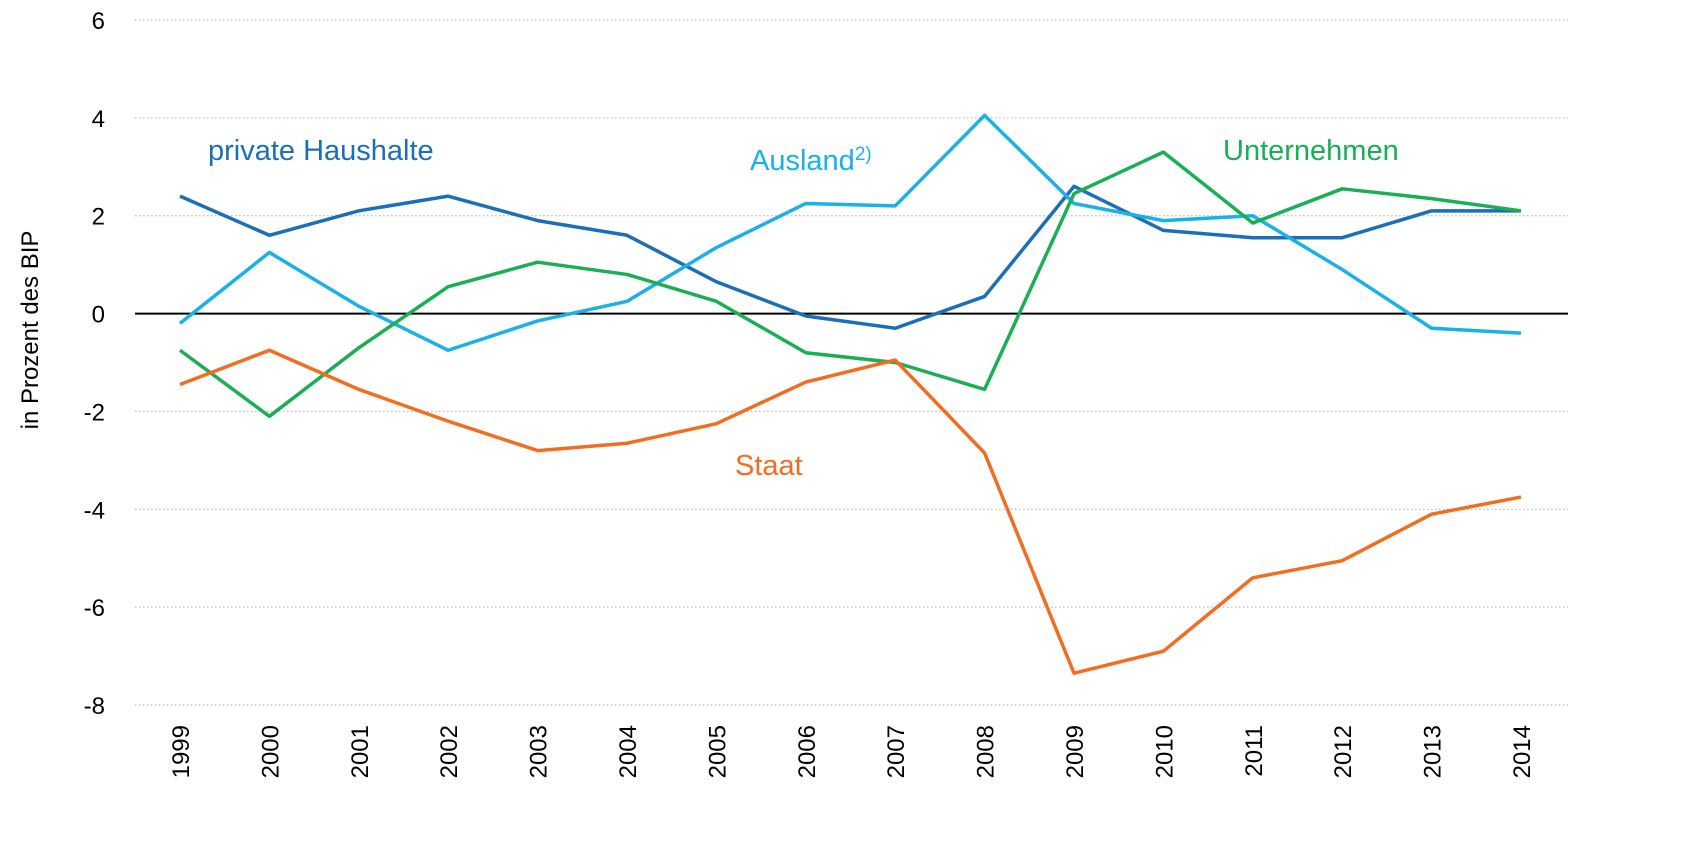  What do you see at coordinates (30, 330) in the screenshot?
I see `y-axis-label: in Prozent des BIP` at bounding box center [30, 330].